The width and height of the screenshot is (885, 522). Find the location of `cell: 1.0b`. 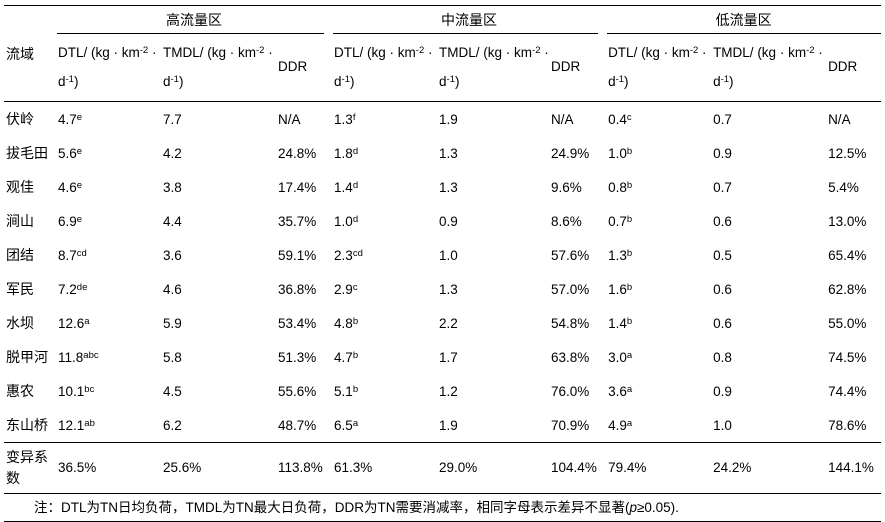

cell: 1.0b is located at coordinates (620, 153).